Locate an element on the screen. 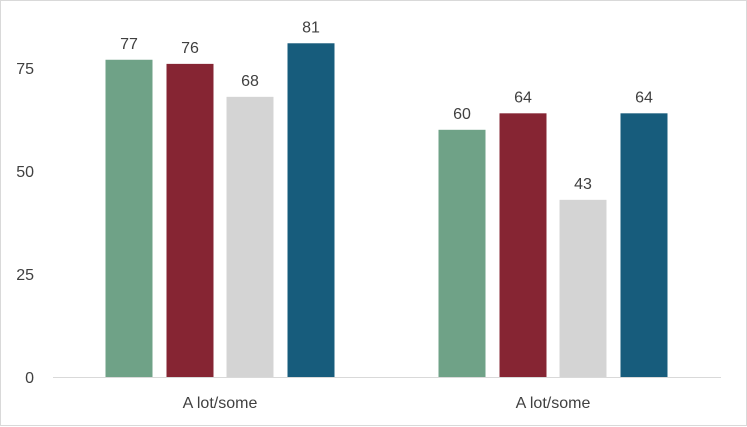 This screenshot has height=427, width=747. data-label-series1-cat2: 60 is located at coordinates (462, 114).